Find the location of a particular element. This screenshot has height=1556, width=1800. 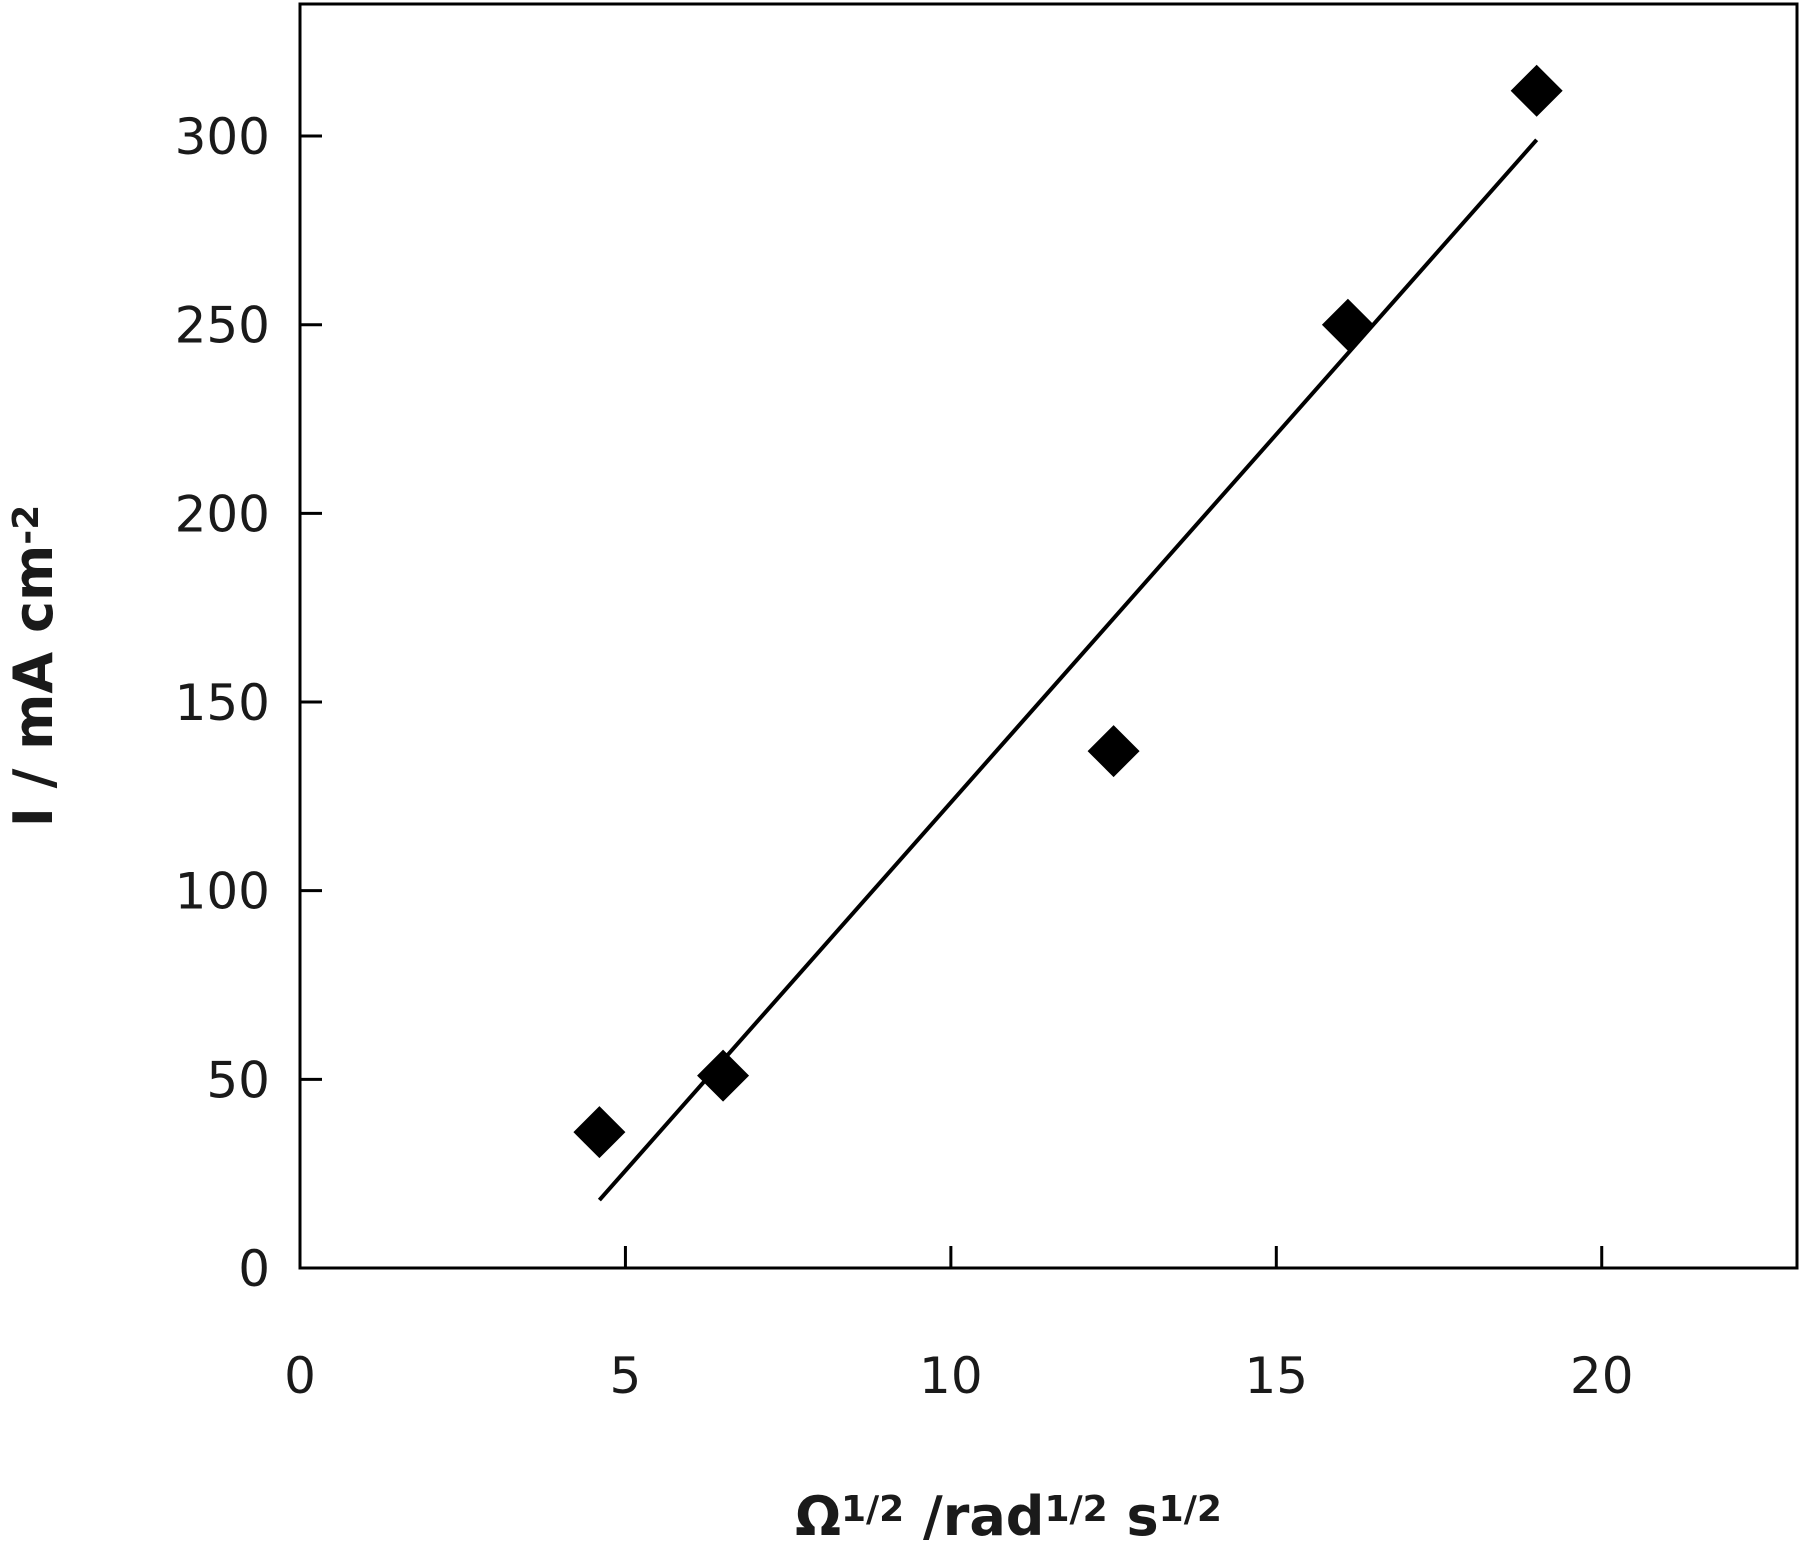

y-tick-label: 200 is located at coordinates (222, 514).